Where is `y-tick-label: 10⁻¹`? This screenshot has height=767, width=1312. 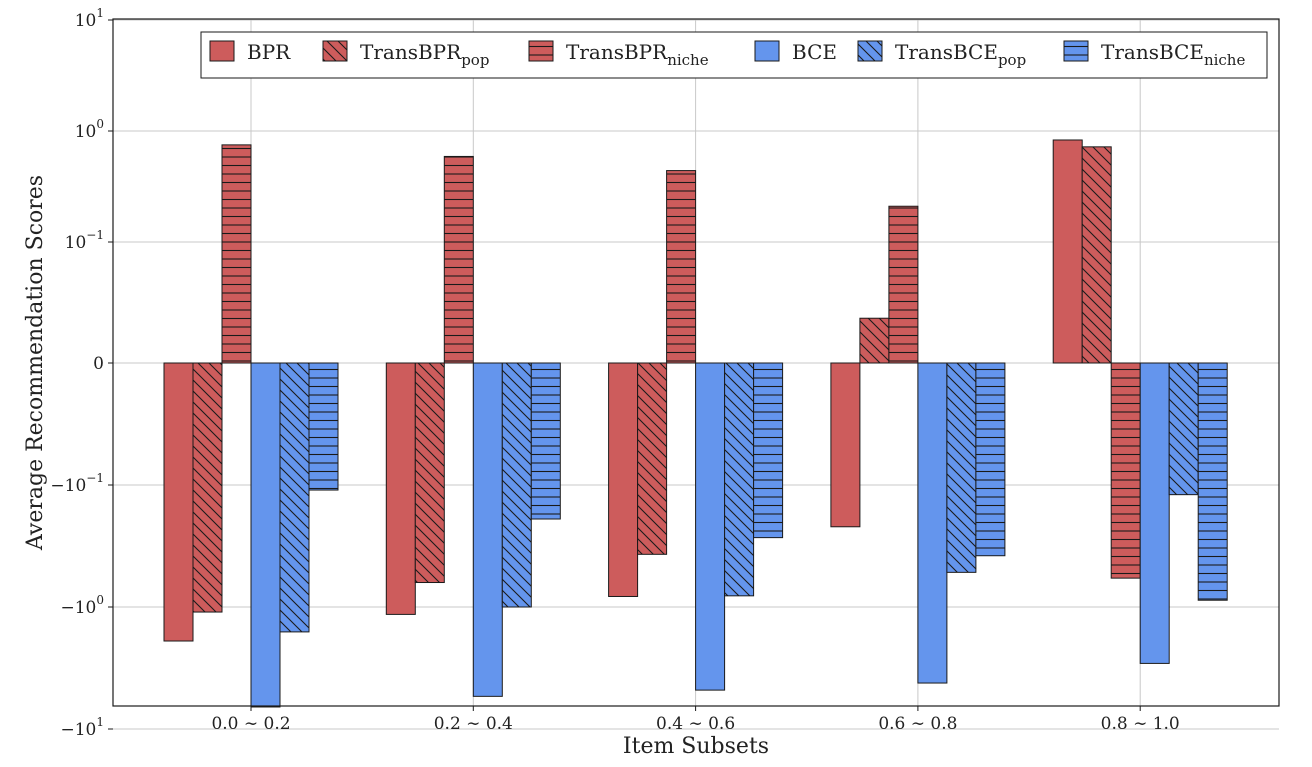 y-tick-label: 10⁻¹ is located at coordinates (84, 240).